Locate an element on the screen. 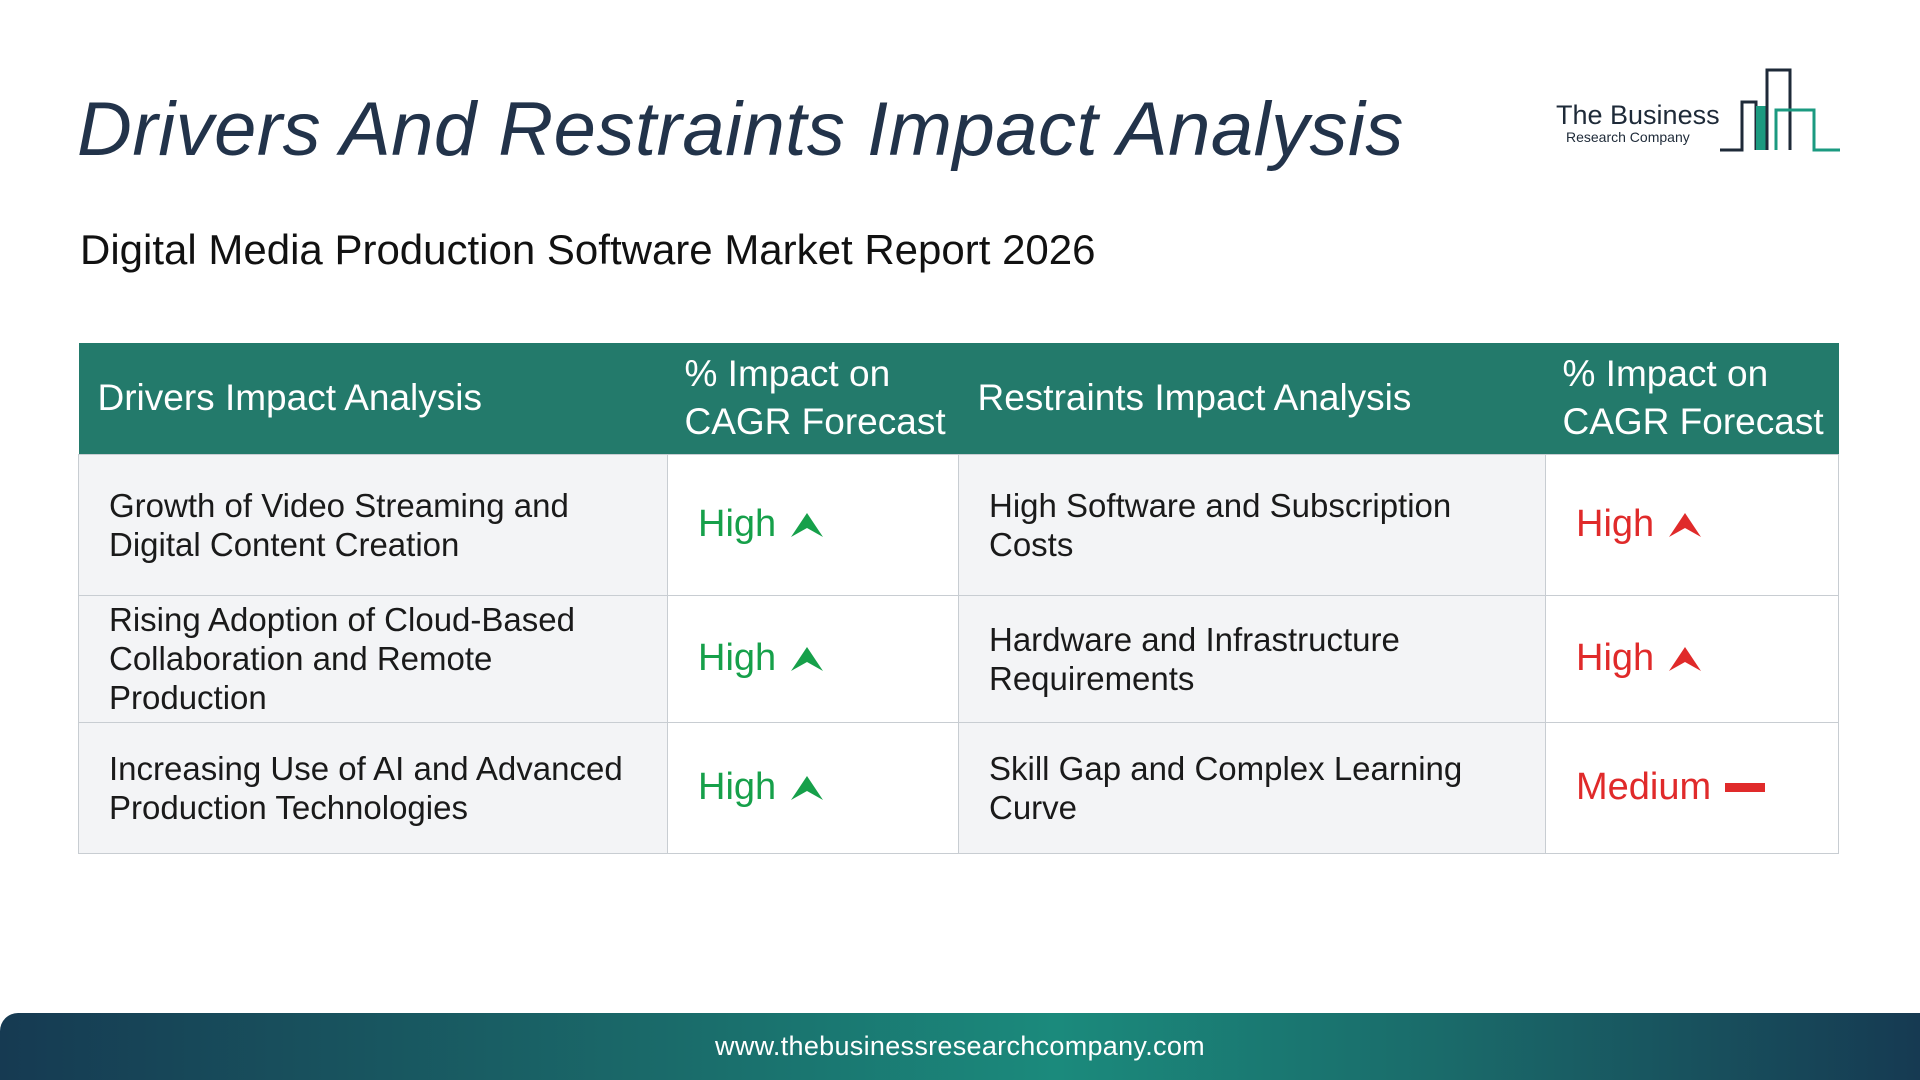  restraint-impact-label: Medium is located at coordinates (1644, 787).